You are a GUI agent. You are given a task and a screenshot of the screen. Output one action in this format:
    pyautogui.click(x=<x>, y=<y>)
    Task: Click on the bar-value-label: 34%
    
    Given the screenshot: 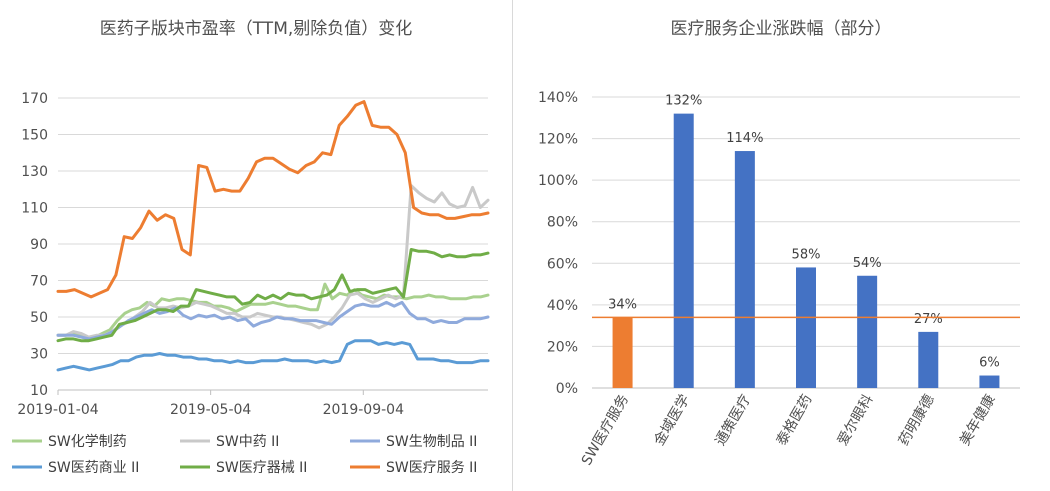 What is the action you would take?
    pyautogui.click(x=622, y=304)
    